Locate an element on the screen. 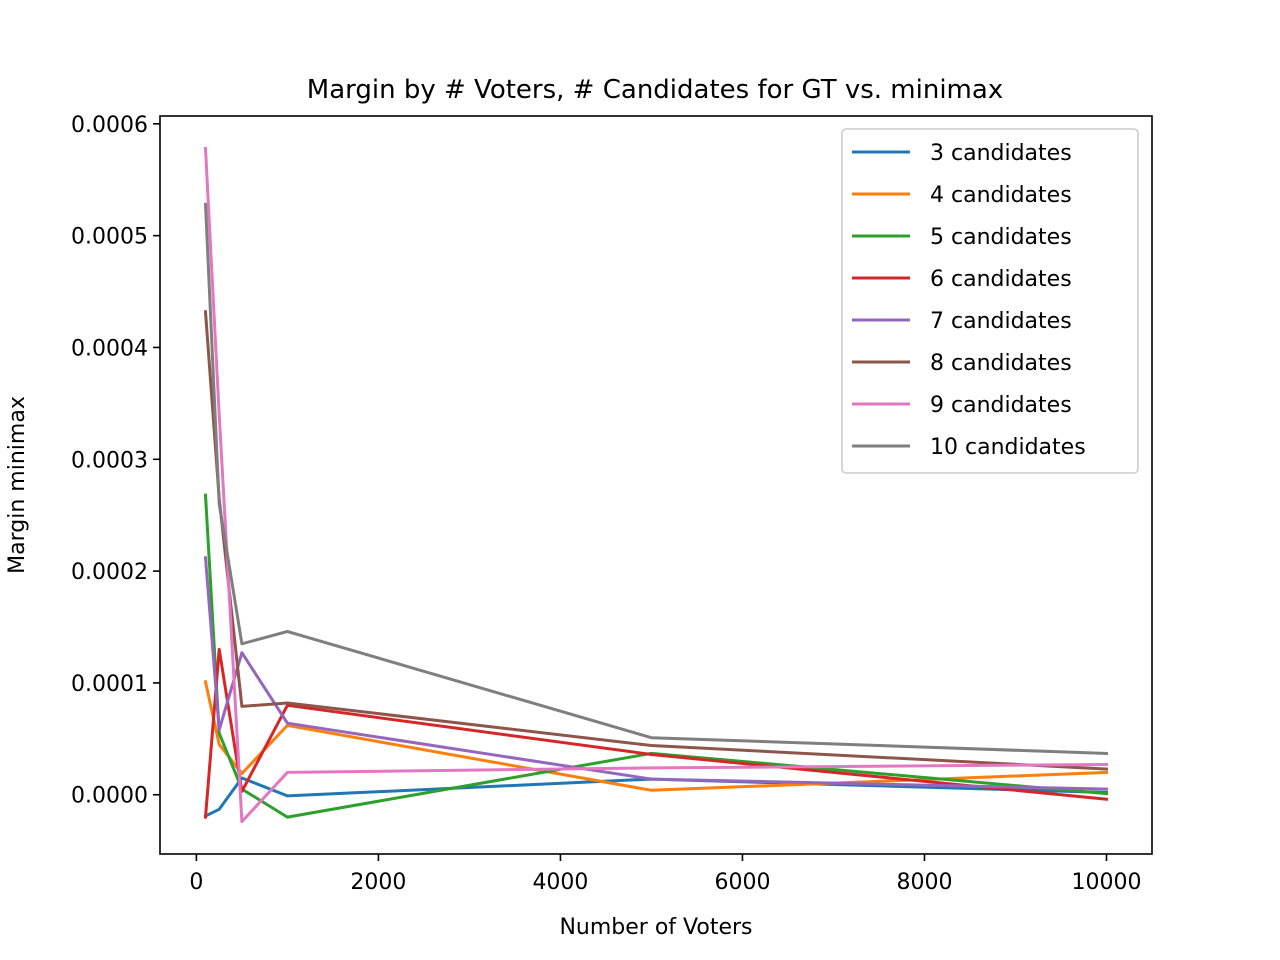 This screenshot has height=960, width=1280. legend-label: 6 candidates is located at coordinates (1001, 279).